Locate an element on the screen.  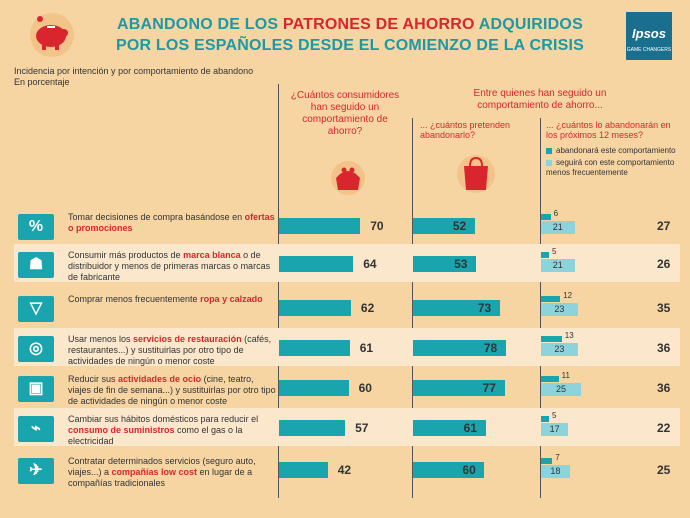
bar-col3-less-frequent: 18 is located at coordinates (555, 471).